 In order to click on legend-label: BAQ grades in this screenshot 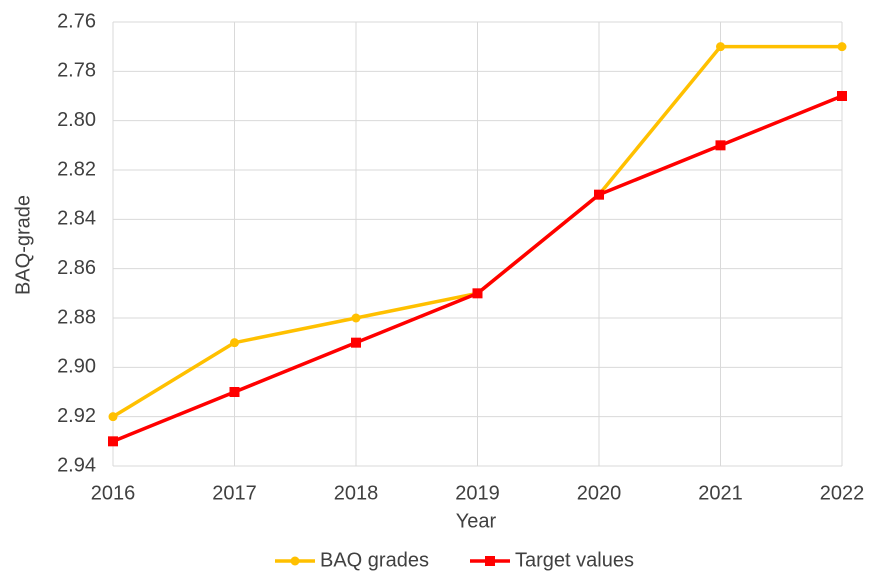, I will do `click(374, 560)`.